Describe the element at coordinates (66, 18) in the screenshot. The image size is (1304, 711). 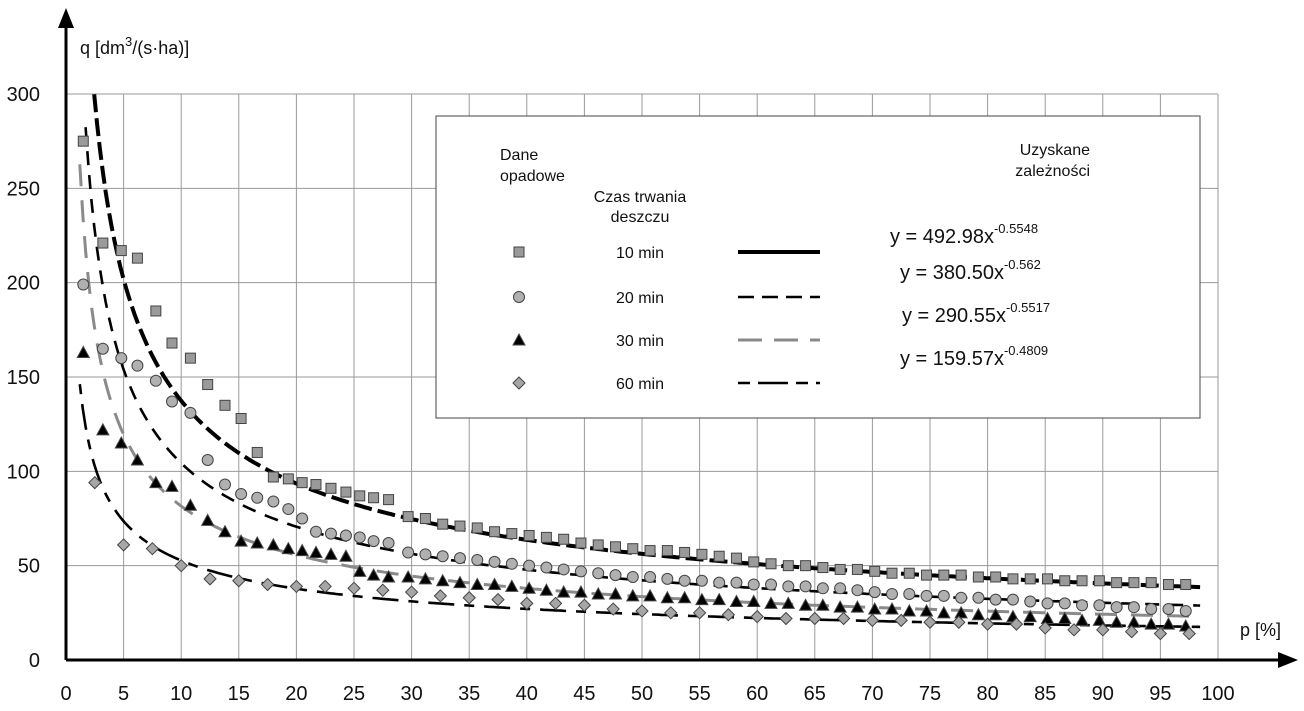
I see `y-axis-arrow` at that location.